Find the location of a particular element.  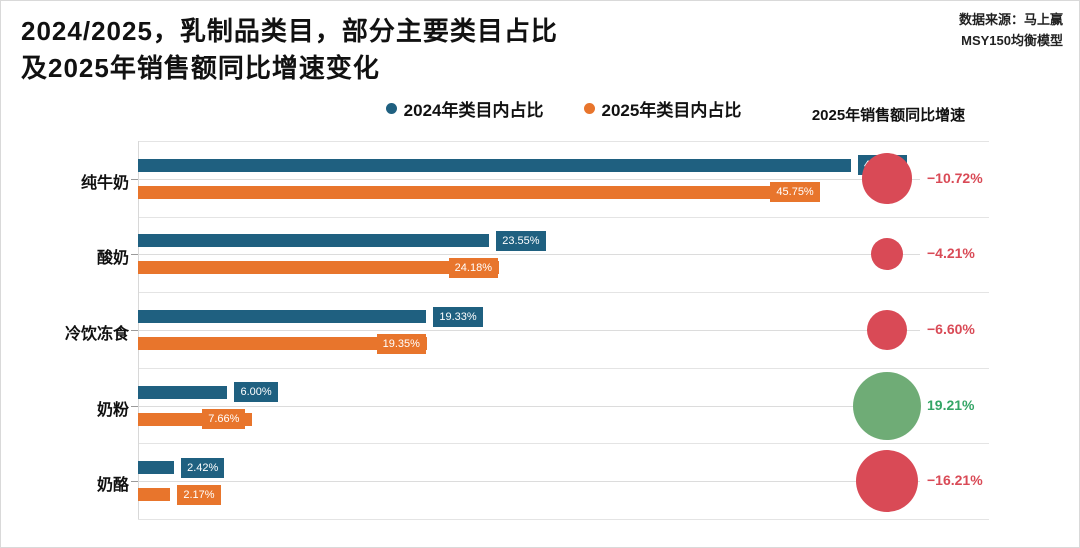

growth-value-label: −16.21% is located at coordinates (955, 480).